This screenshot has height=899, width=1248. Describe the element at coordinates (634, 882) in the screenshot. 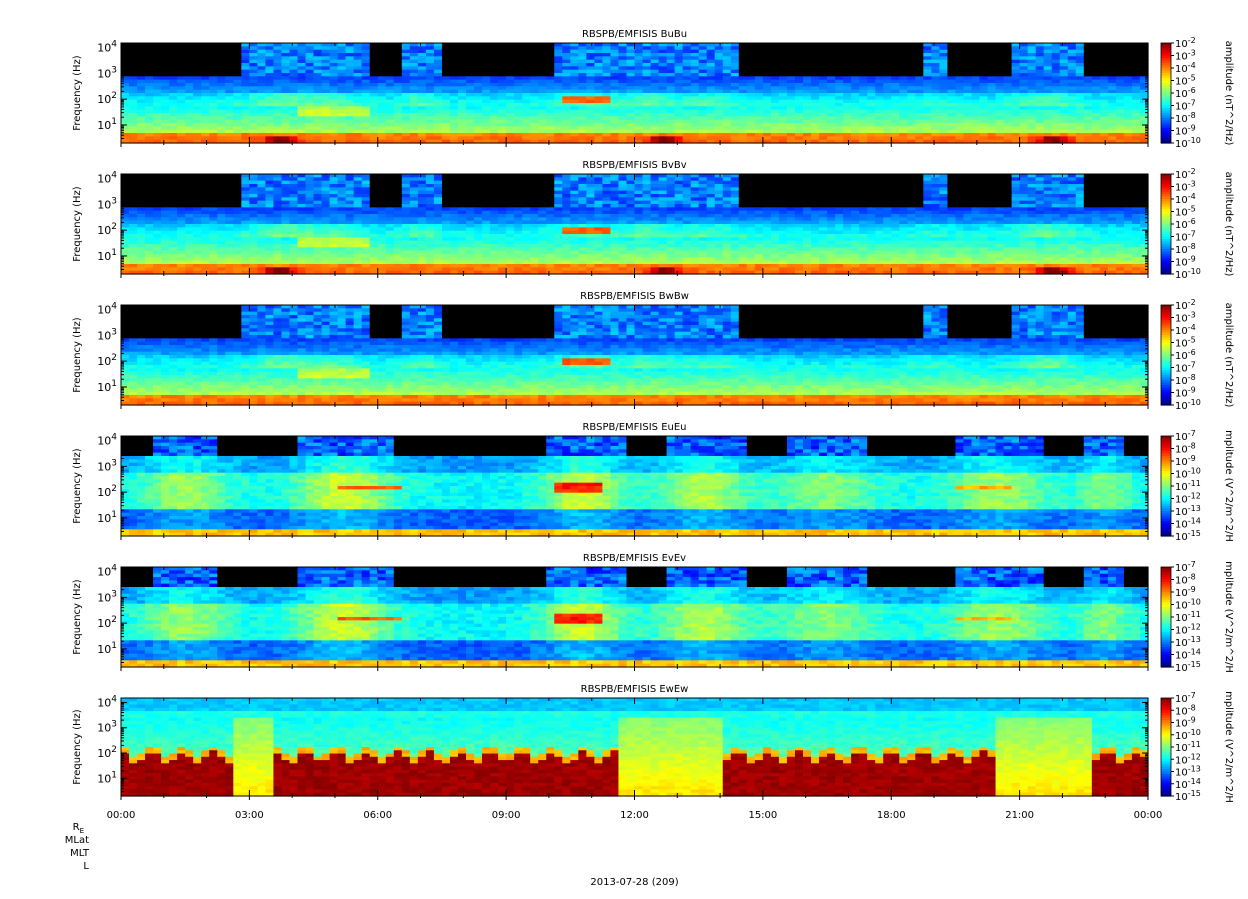

I see `date-label: 2013-07-28 (209)` at that location.